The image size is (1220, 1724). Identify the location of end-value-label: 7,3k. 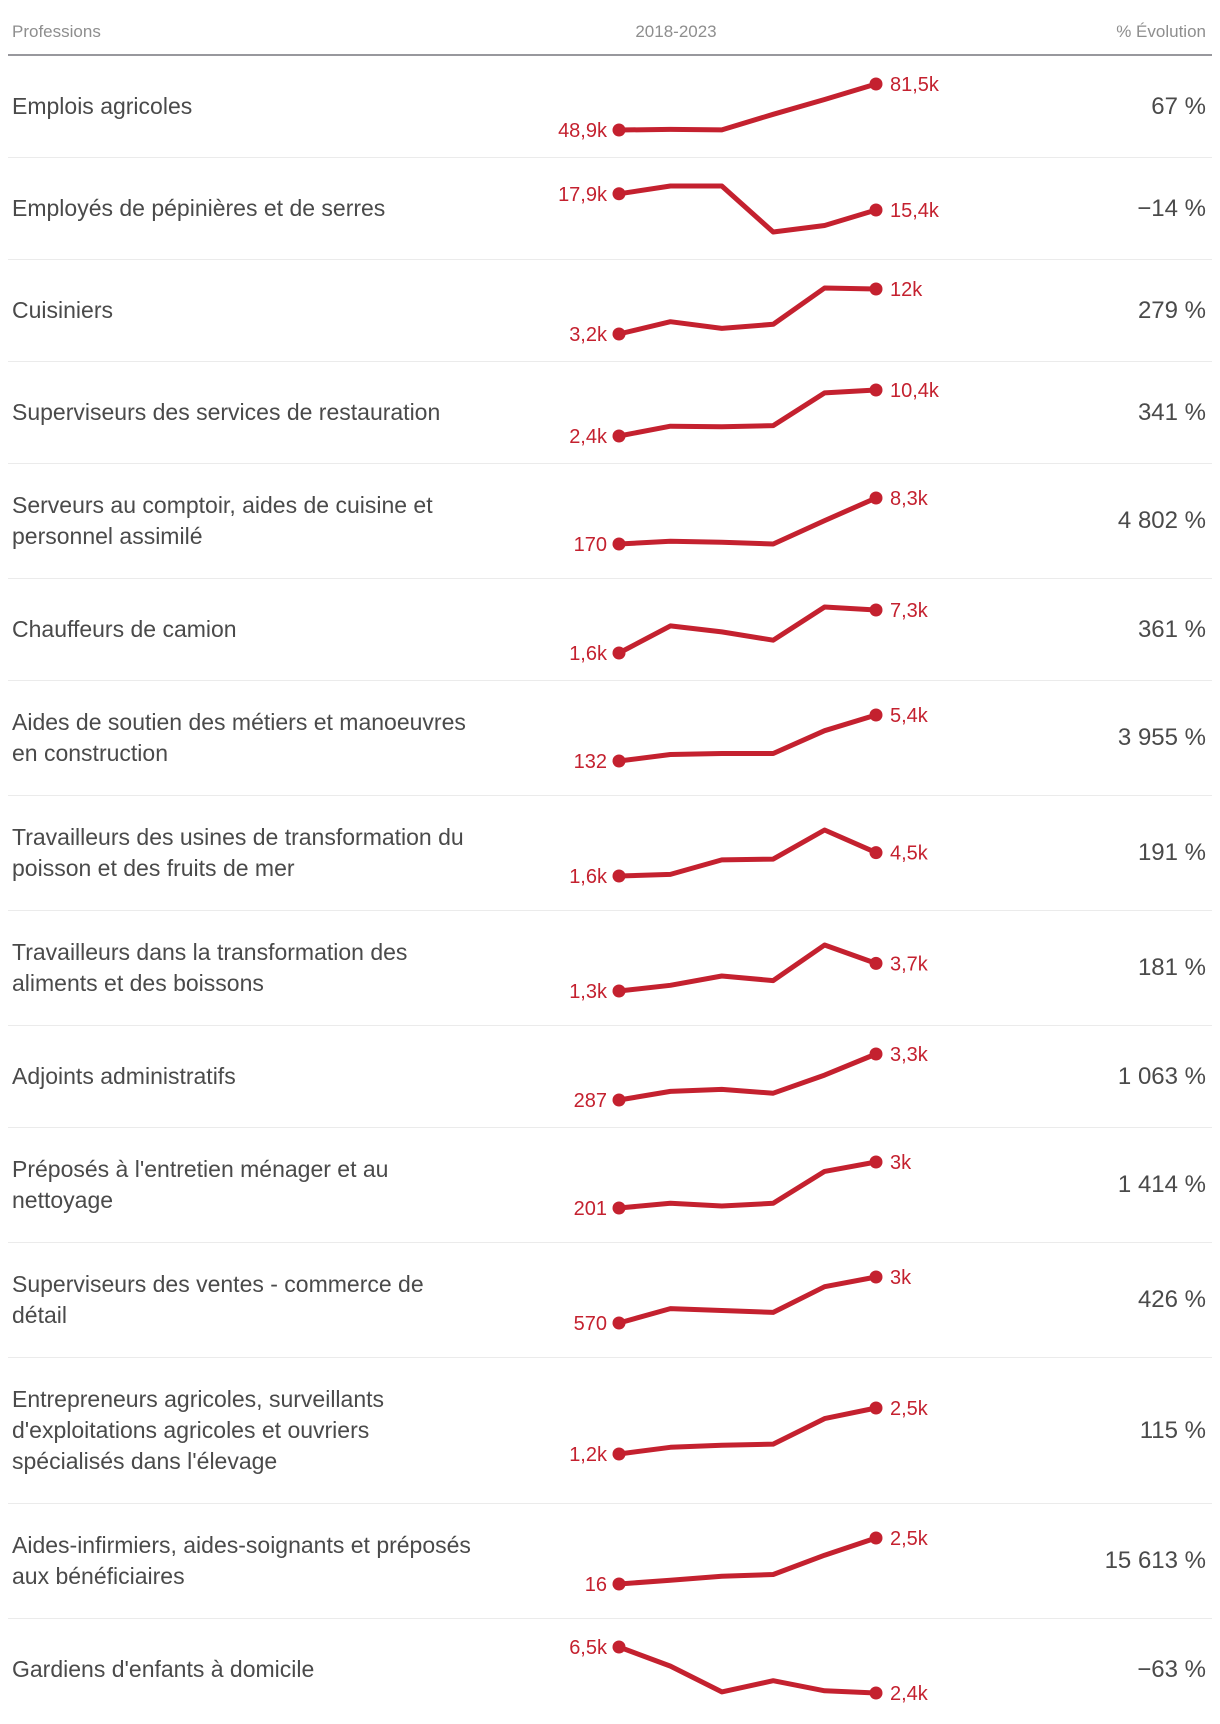
(909, 611).